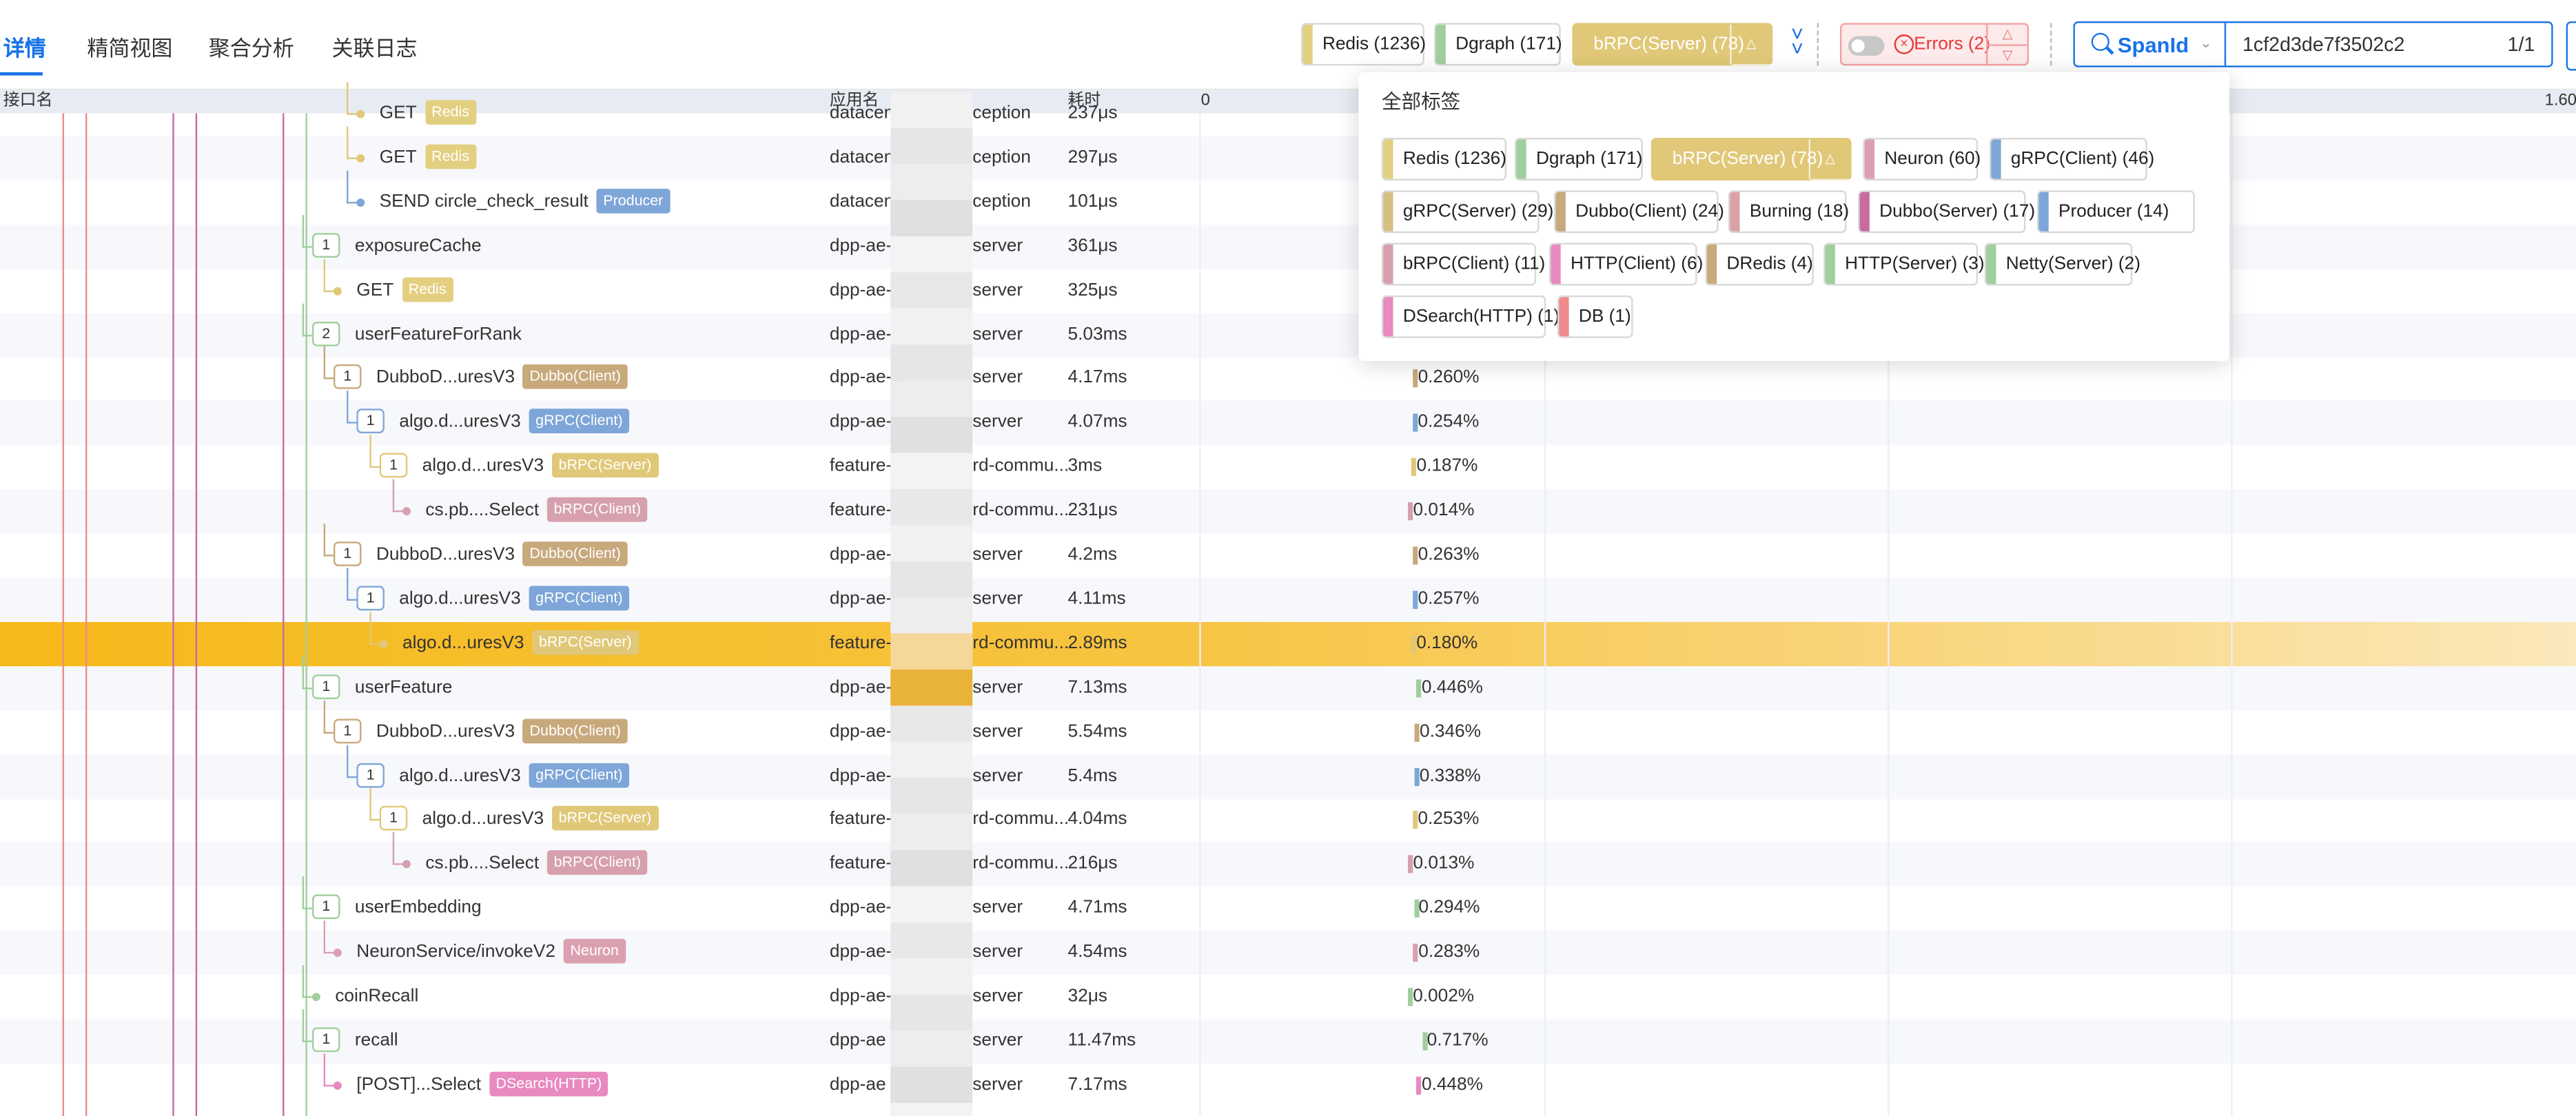 This screenshot has width=2576, height=1116. I want to click on filter-chip-dgraph: Dgraph (171), so click(1498, 44).